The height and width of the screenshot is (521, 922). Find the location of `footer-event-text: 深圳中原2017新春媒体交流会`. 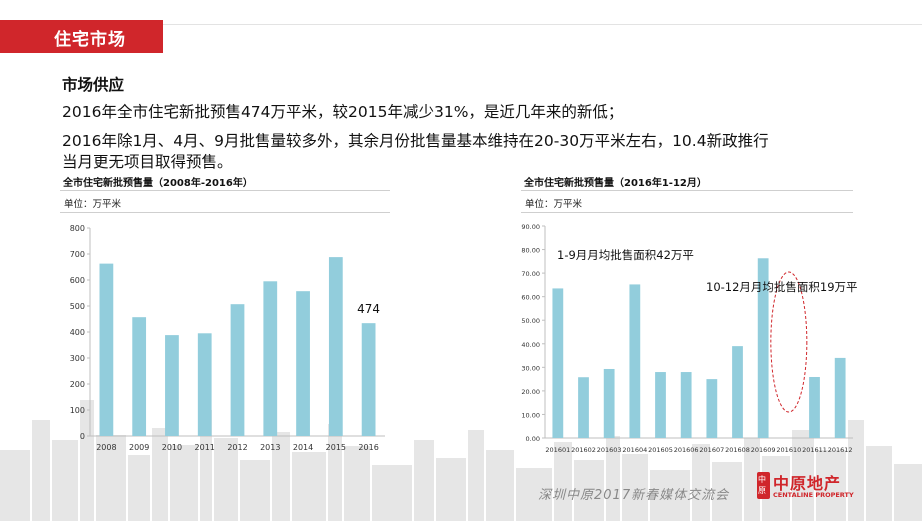

footer-event-text: 深圳中原2017新春媒体交流会 is located at coordinates (634, 495).